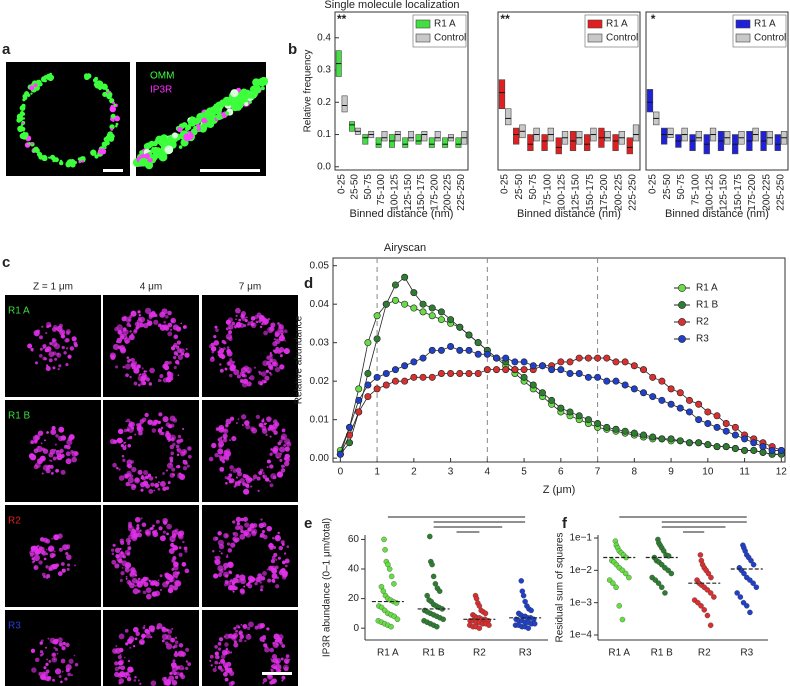 The width and height of the screenshot is (790, 686). I want to click on y-tick-label: 60, so click(354, 539).